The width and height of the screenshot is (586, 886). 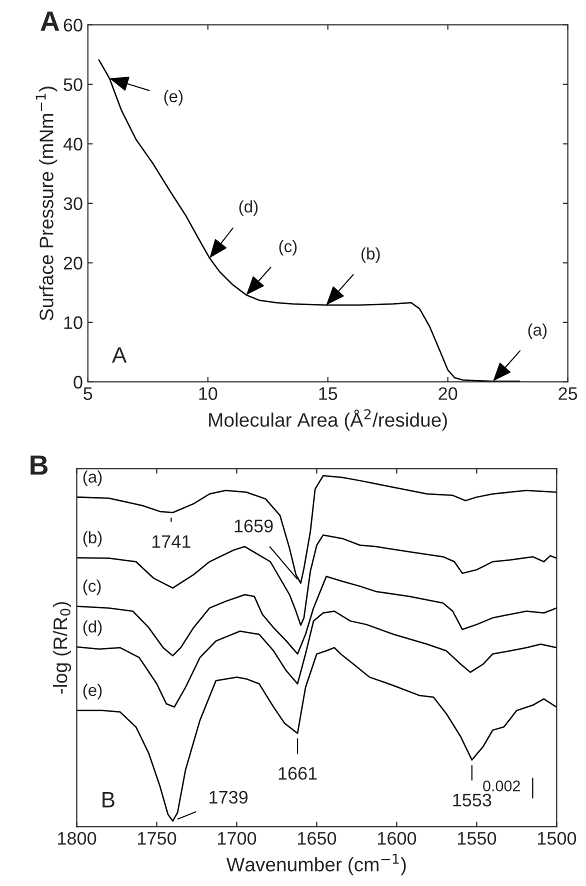 I want to click on series-label: (a), so click(x=92, y=478).